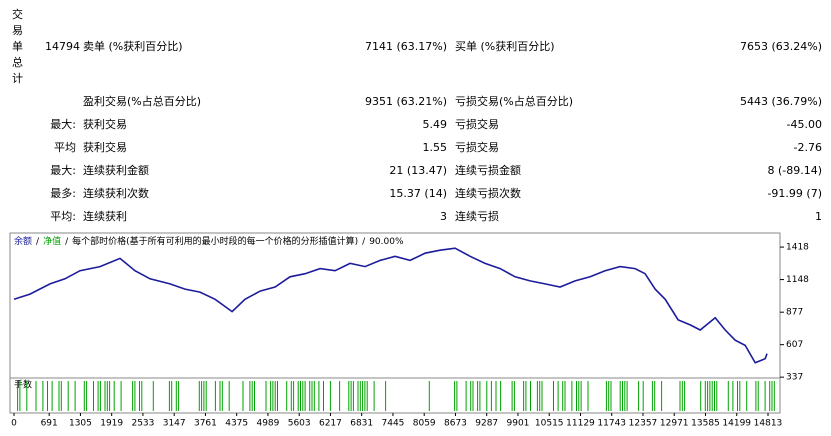 This screenshot has height=436, width=831. What do you see at coordinates (514, 101) in the screenshot?
I see `row-label: 亏损交易(%占总百分比)` at bounding box center [514, 101].